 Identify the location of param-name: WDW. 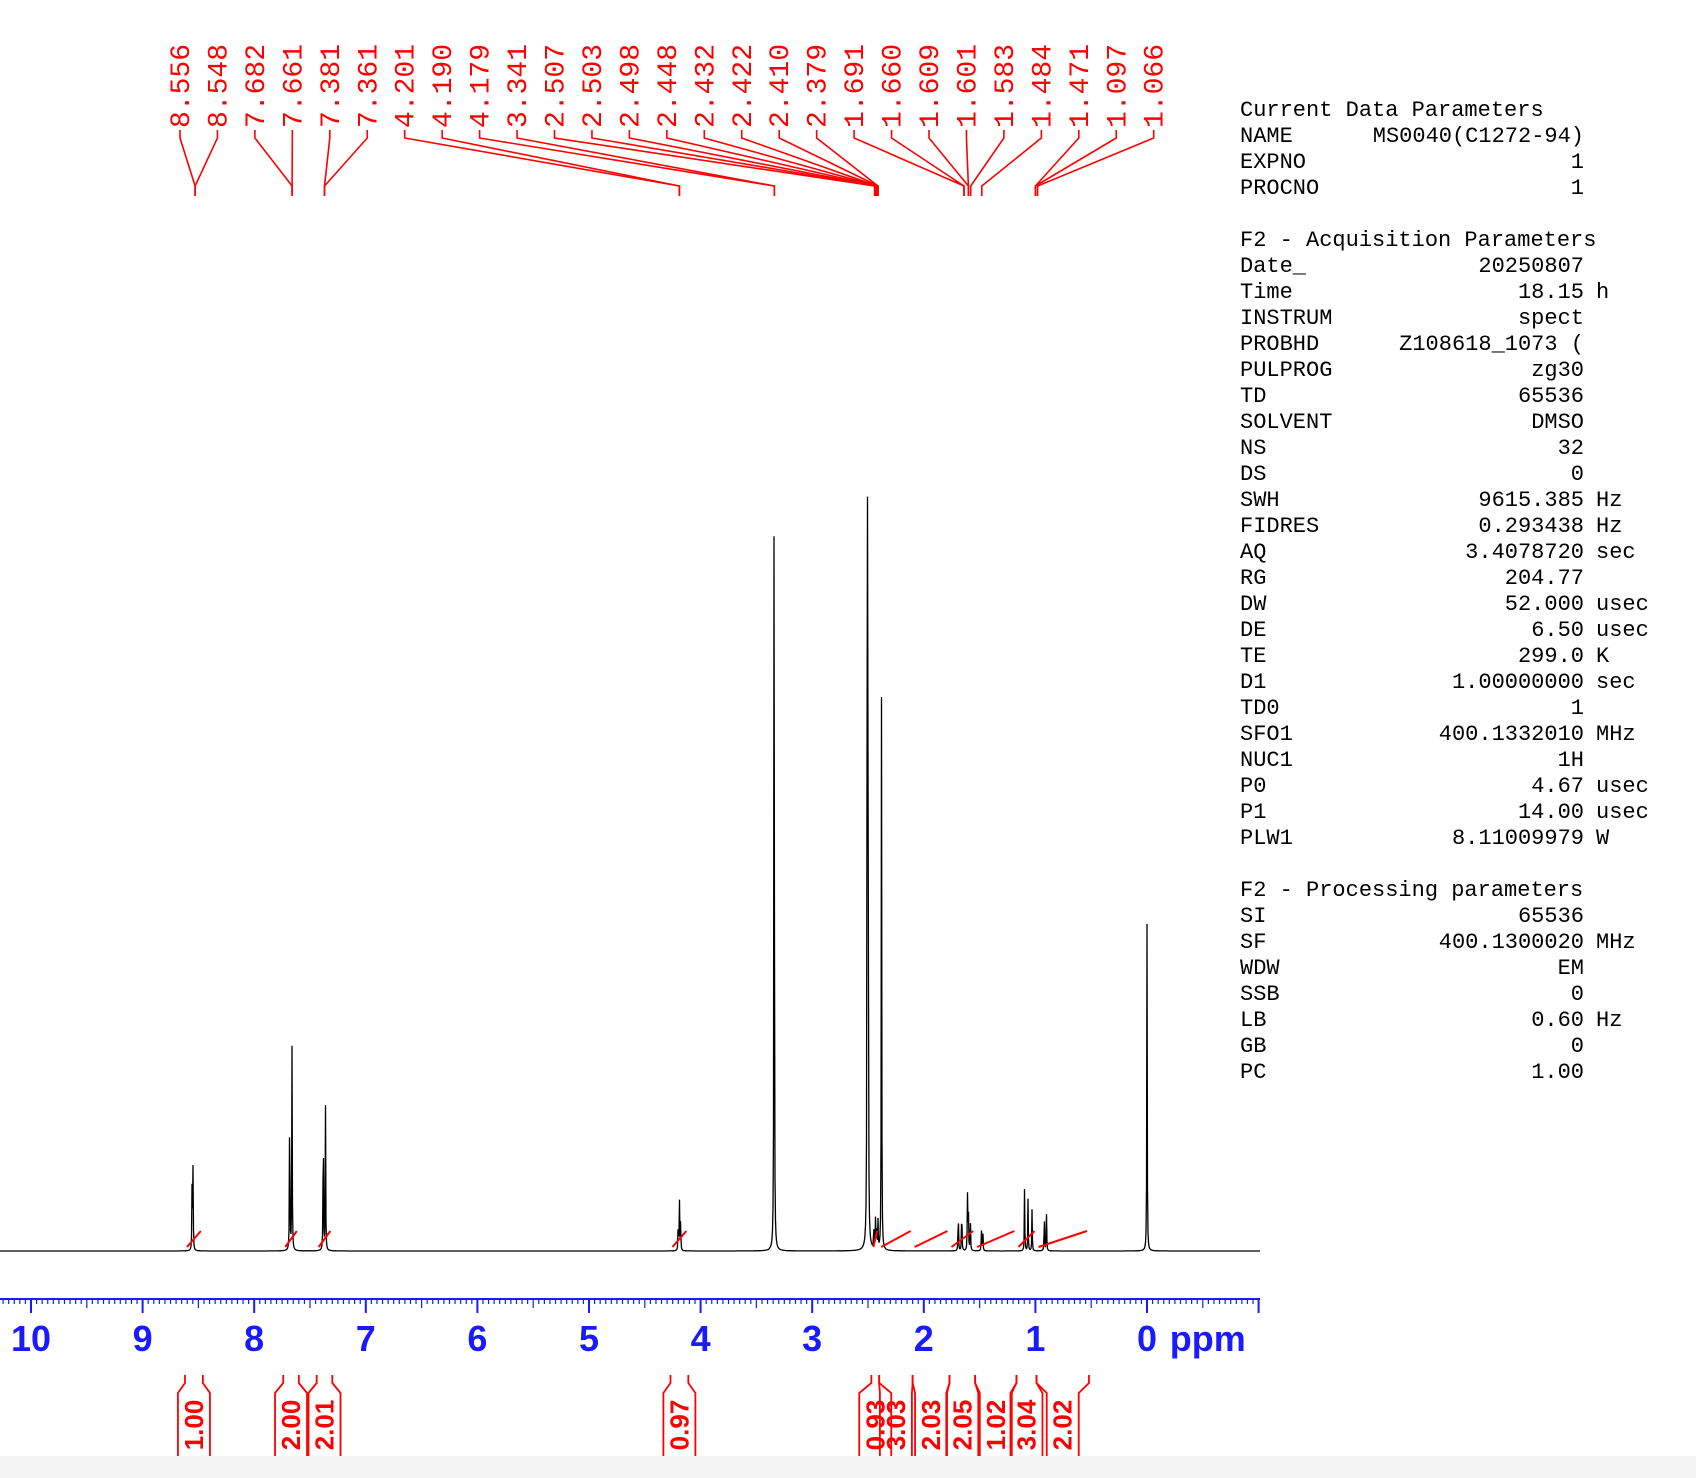
(1260, 968).